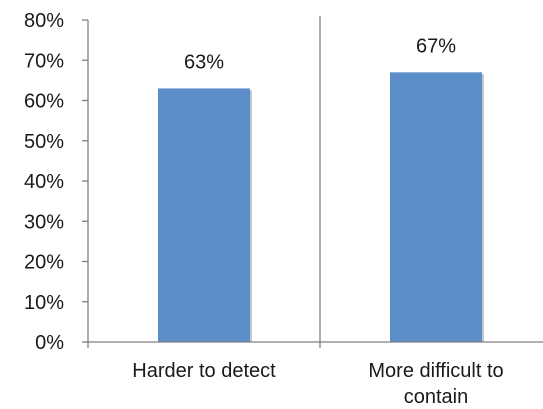 The image size is (543, 409). I want to click on y-tick-label: 40%, so click(44, 182).